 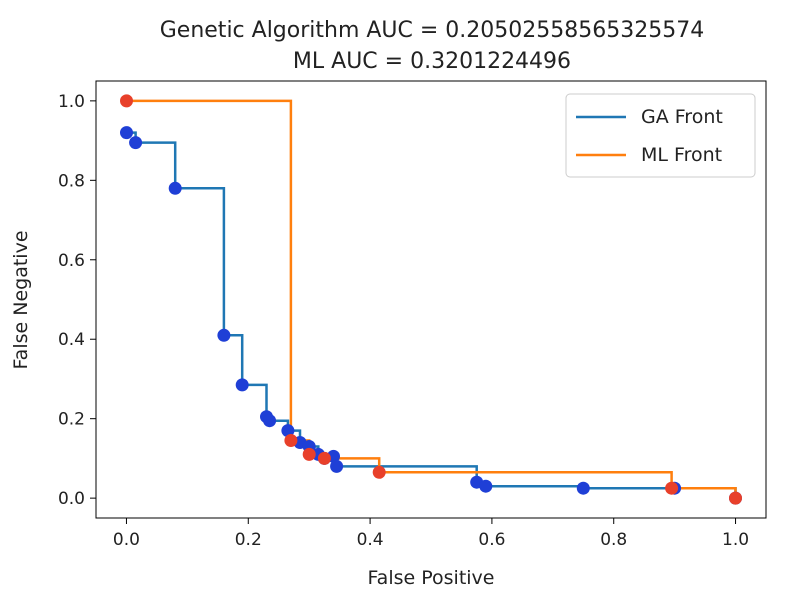 What do you see at coordinates (71, 181) in the screenshot?
I see `y-tick-label: 0.8` at bounding box center [71, 181].